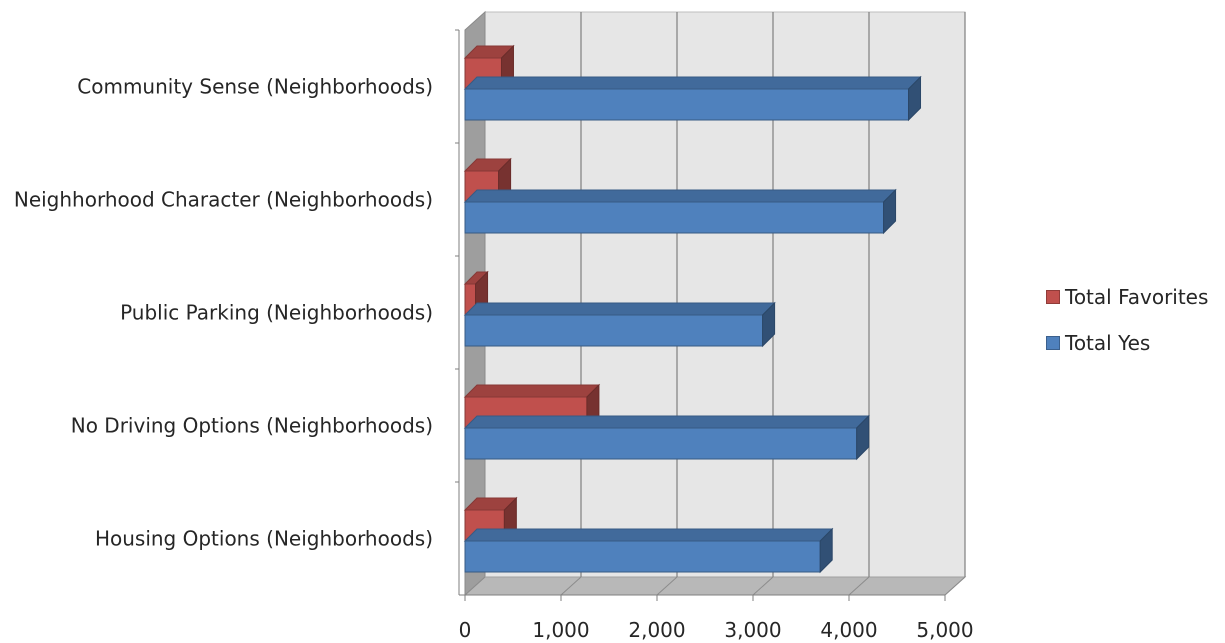 This screenshot has width=1225, height=643. What do you see at coordinates (863, 437) in the screenshot?
I see `bar-total-yes-no-driving-options-neigh-end` at bounding box center [863, 437].